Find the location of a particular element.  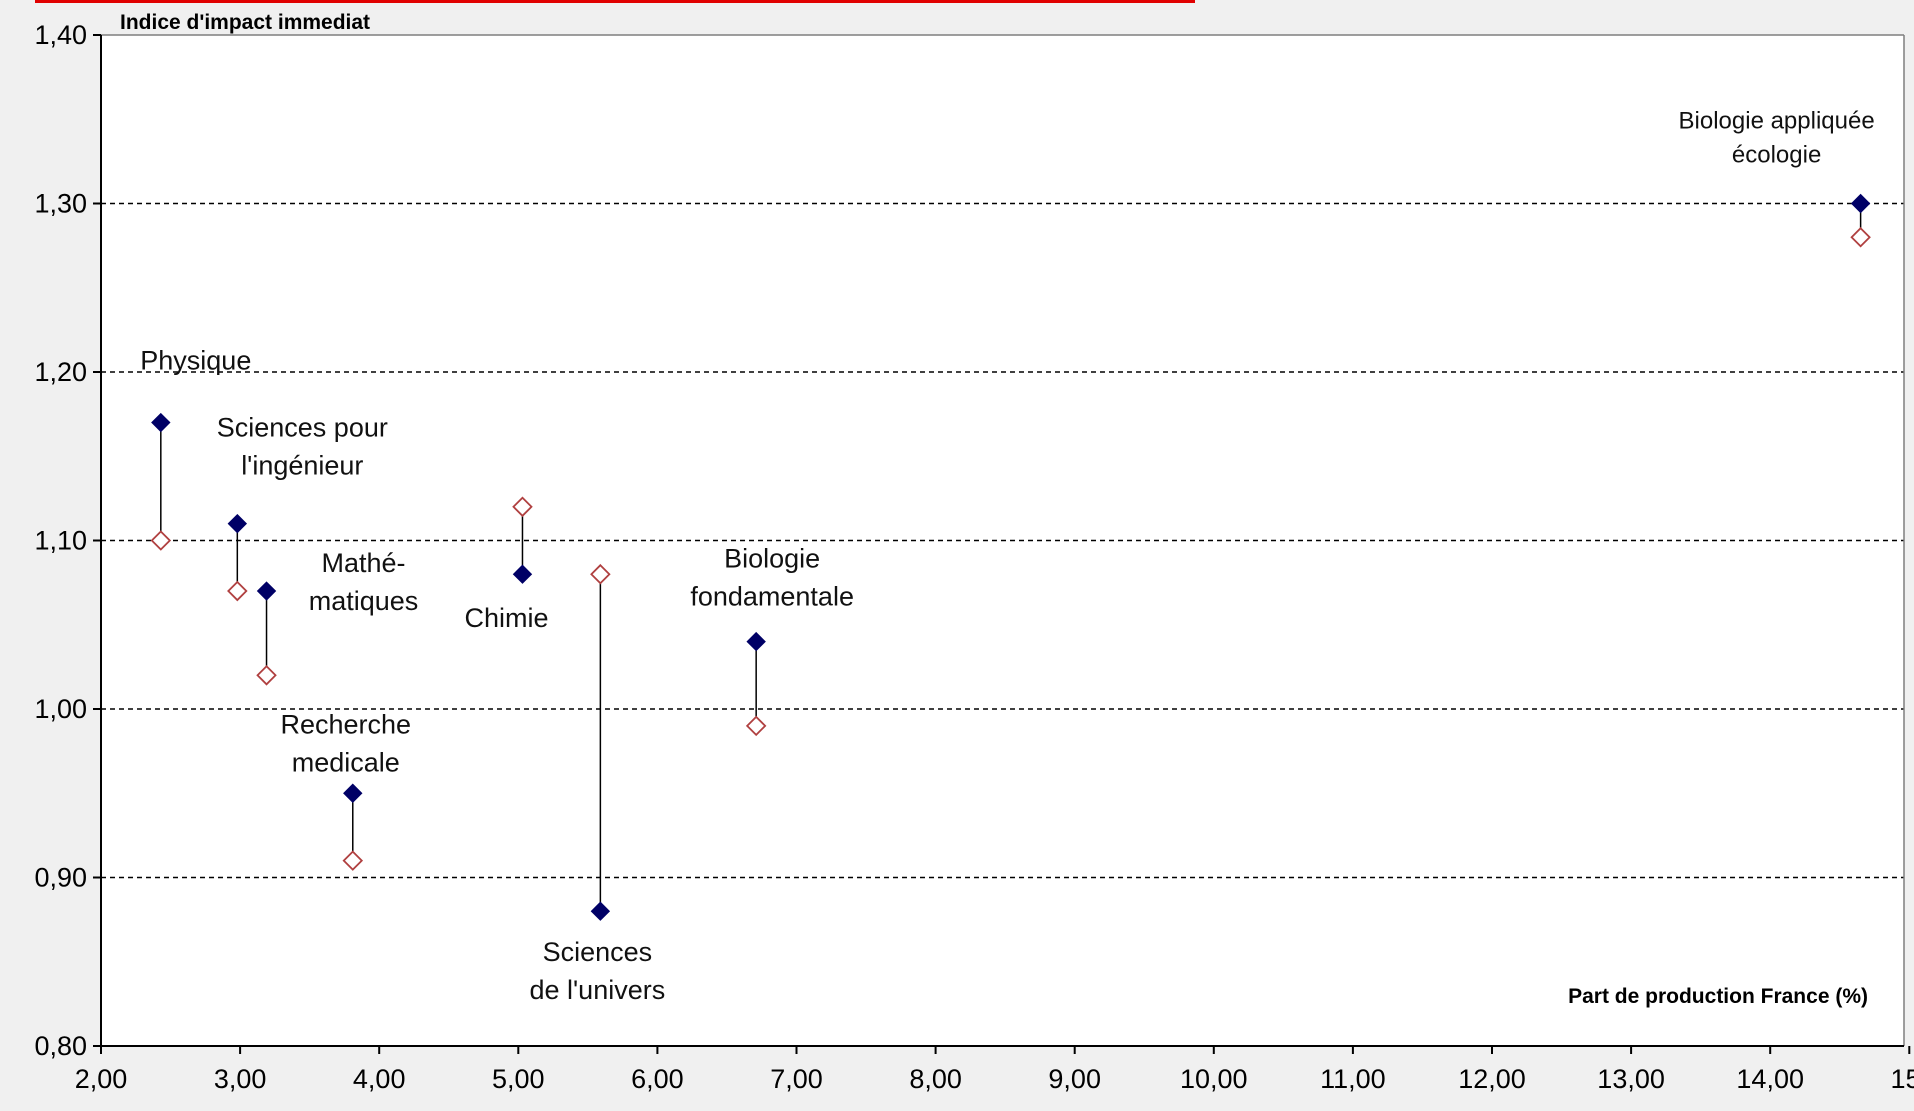

category-label: Sciences is located at coordinates (598, 952).